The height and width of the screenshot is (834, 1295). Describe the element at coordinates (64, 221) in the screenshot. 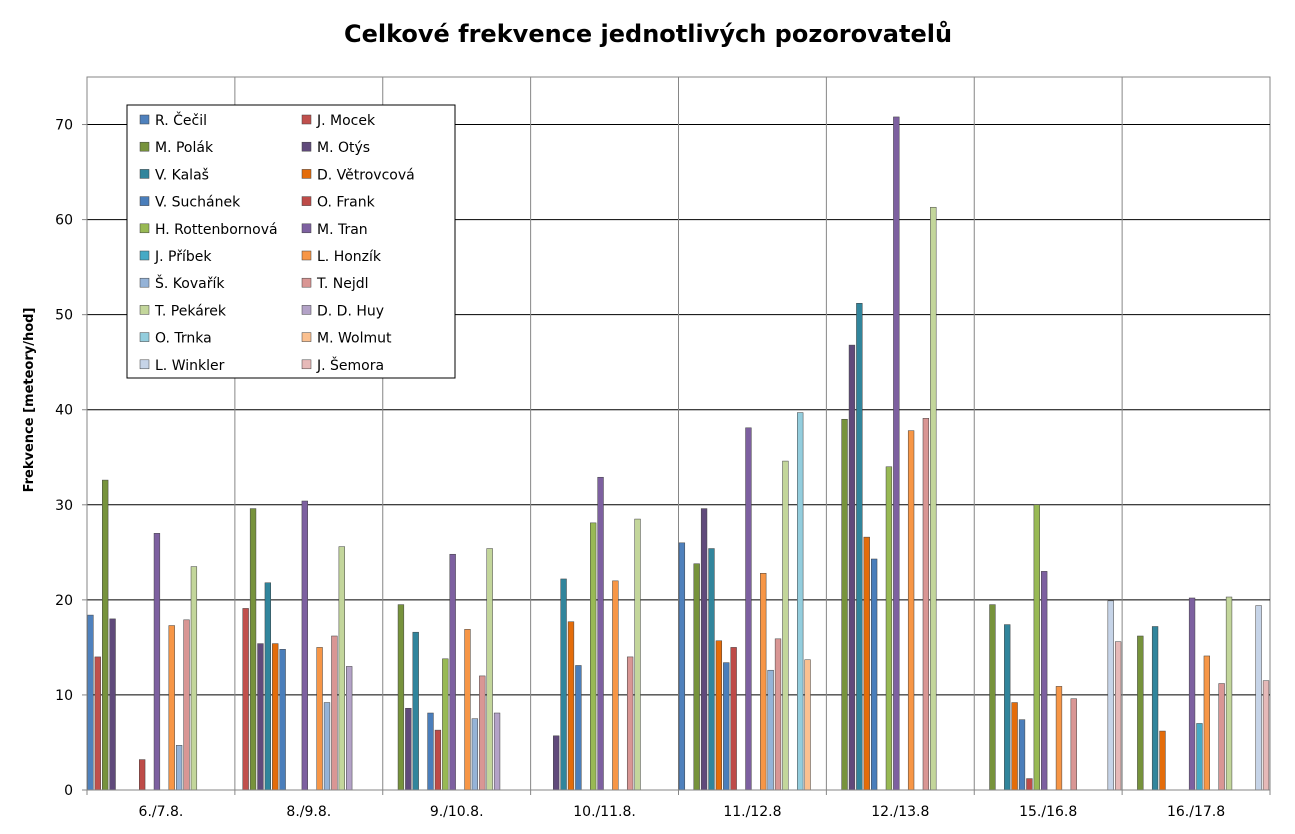

I see `y-tick-label: 60` at that location.